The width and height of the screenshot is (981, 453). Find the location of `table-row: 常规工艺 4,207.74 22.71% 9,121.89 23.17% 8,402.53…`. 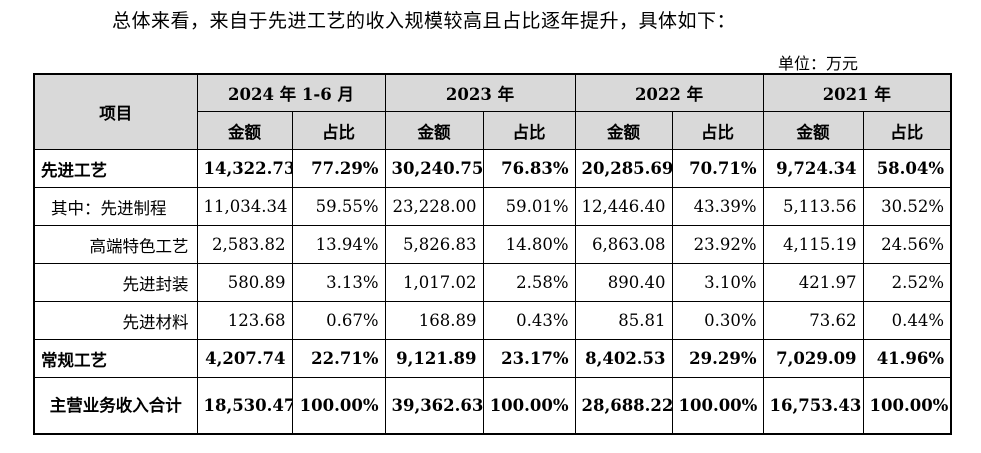

table-row: 常规工艺 4,207.74 22.71% 9,121.89 23.17% 8,402.53… is located at coordinates (492, 358).